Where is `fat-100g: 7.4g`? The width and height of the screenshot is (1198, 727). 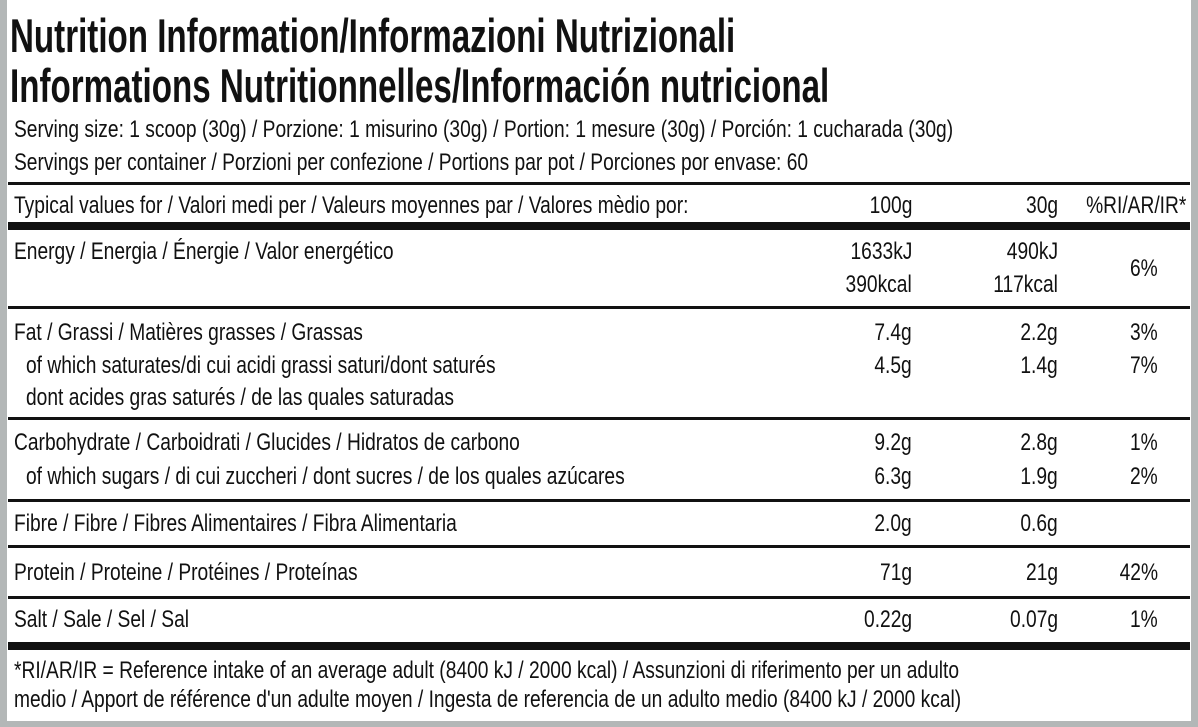 fat-100g: 7.4g is located at coordinates (893, 332).